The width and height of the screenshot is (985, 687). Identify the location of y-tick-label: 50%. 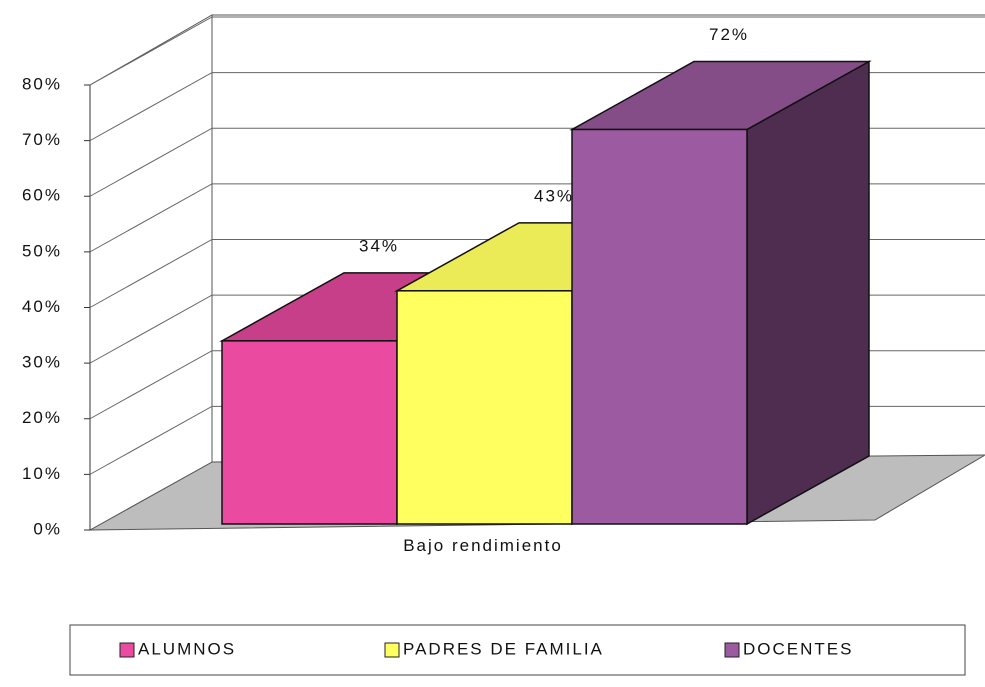
(42, 250).